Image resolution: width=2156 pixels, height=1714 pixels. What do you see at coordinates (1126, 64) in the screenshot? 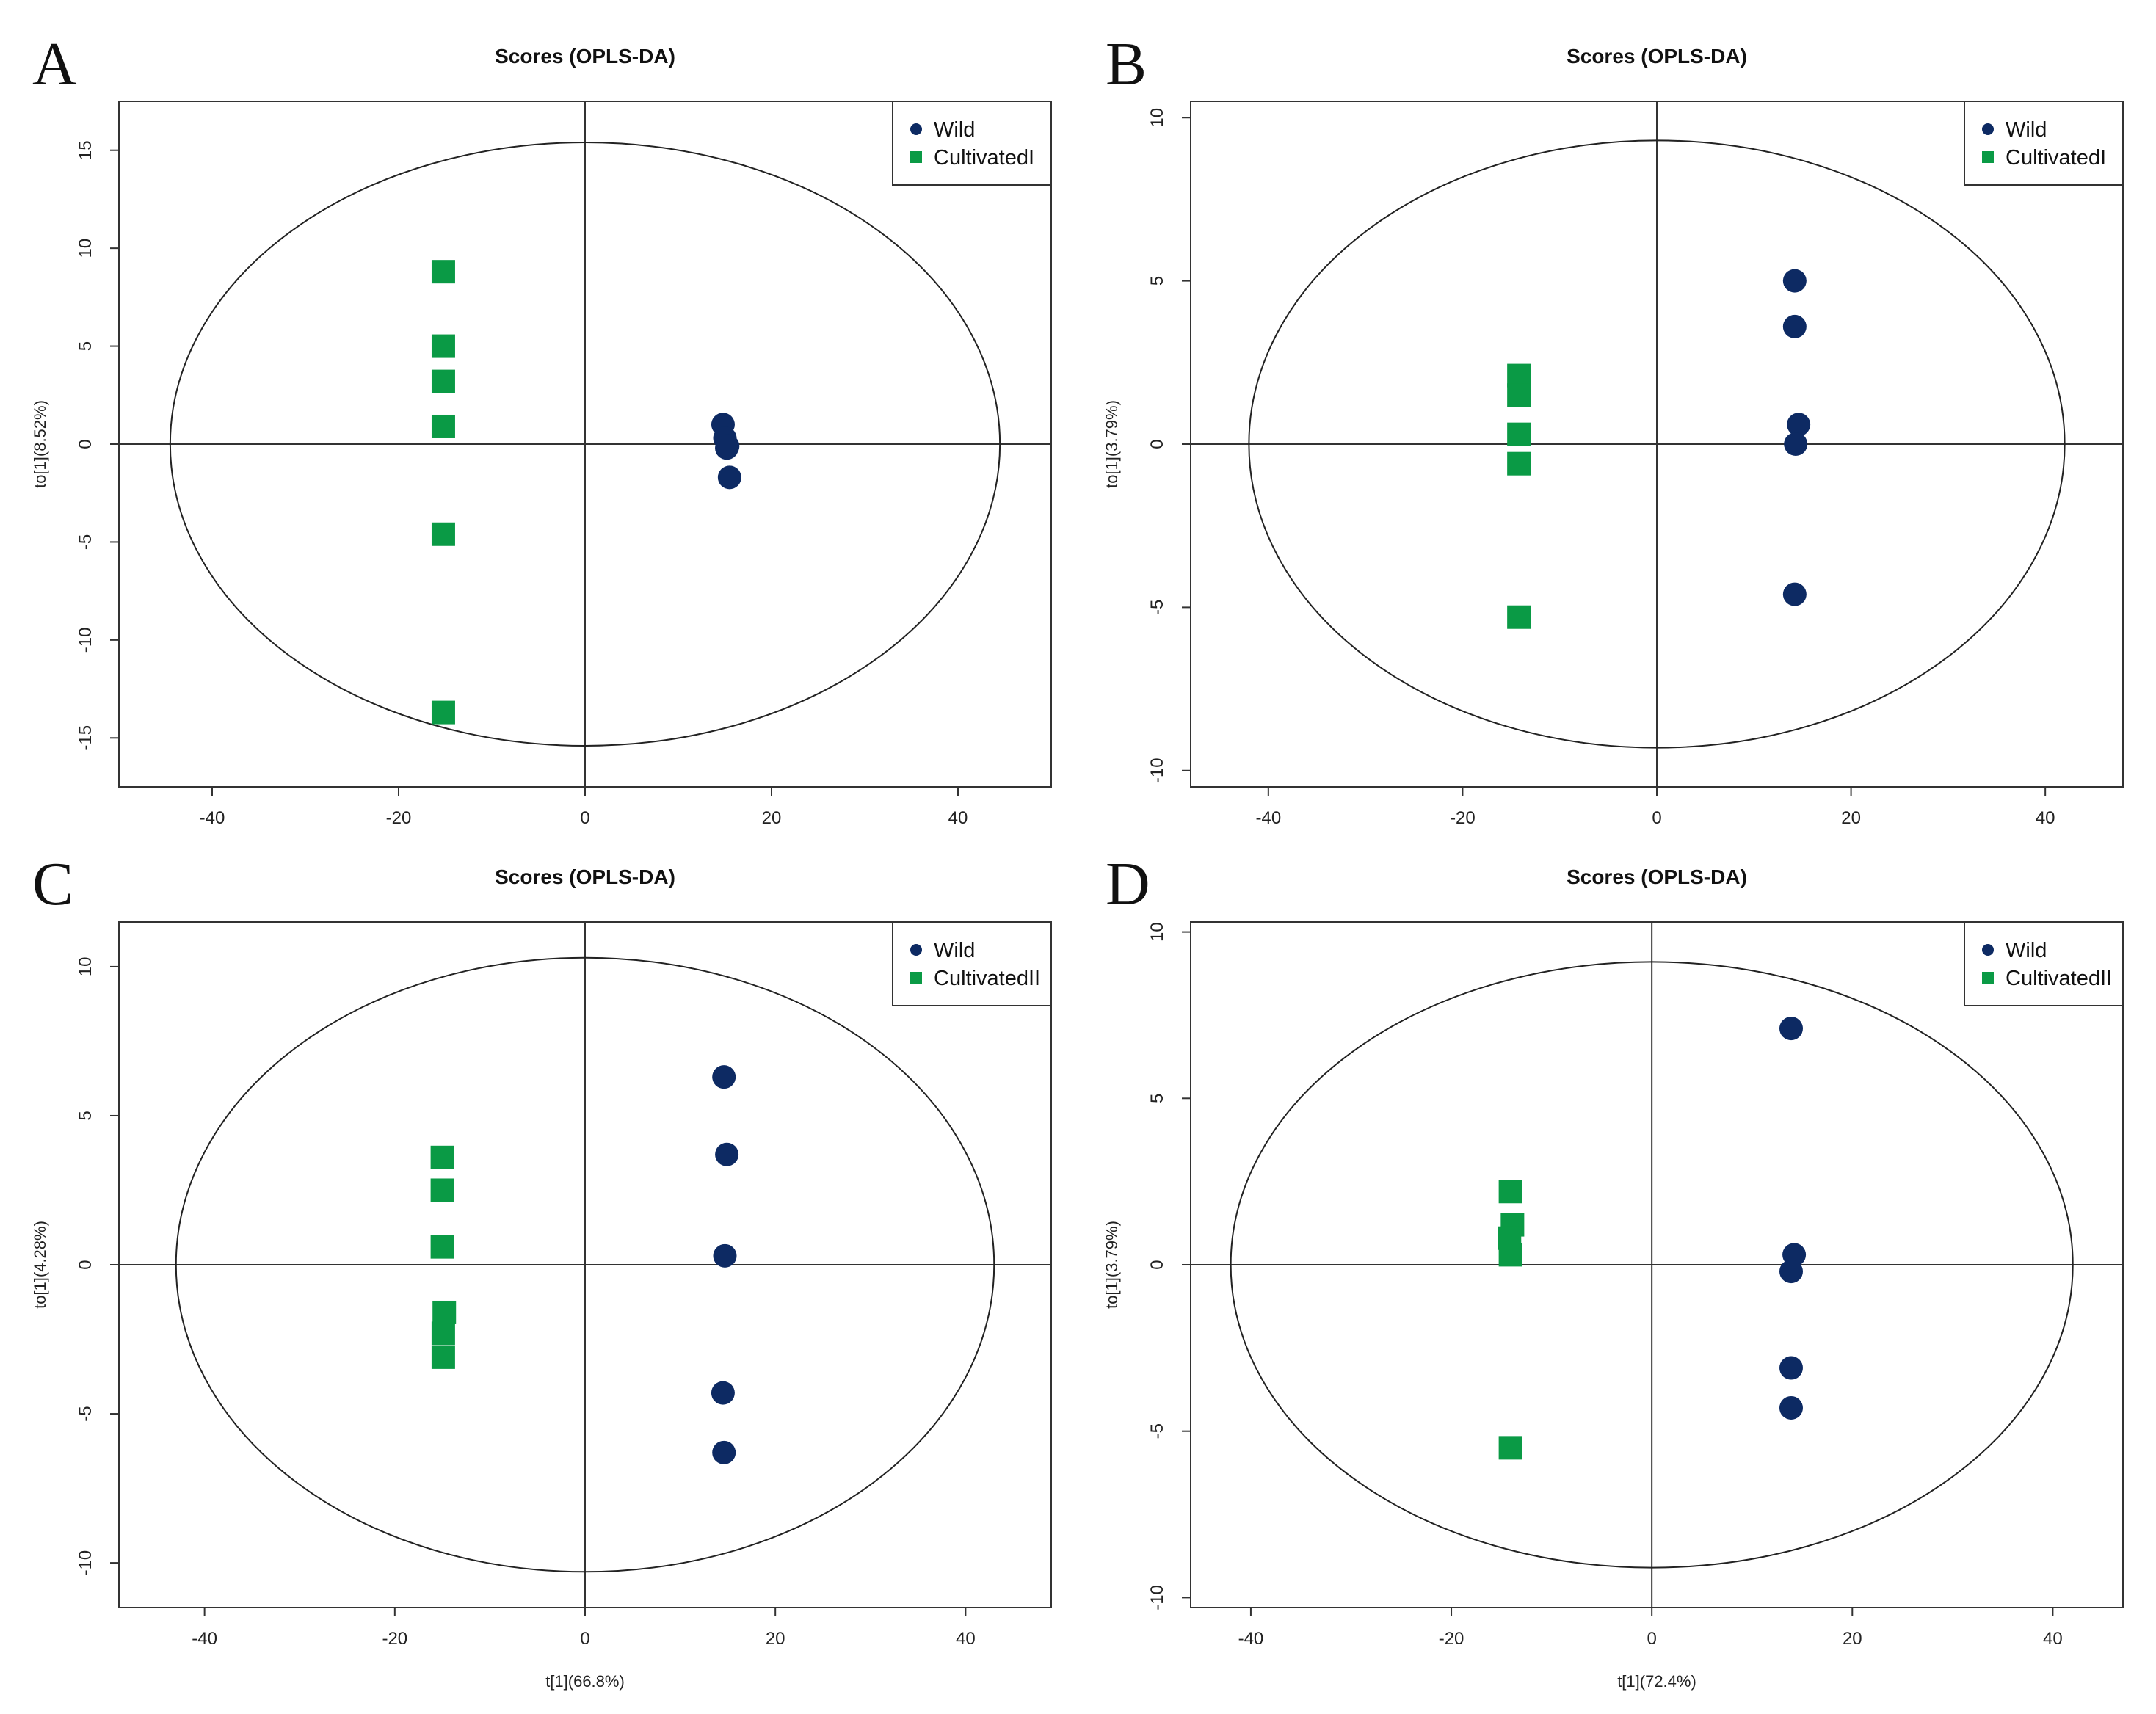
I see `panel-letter: B` at bounding box center [1126, 64].